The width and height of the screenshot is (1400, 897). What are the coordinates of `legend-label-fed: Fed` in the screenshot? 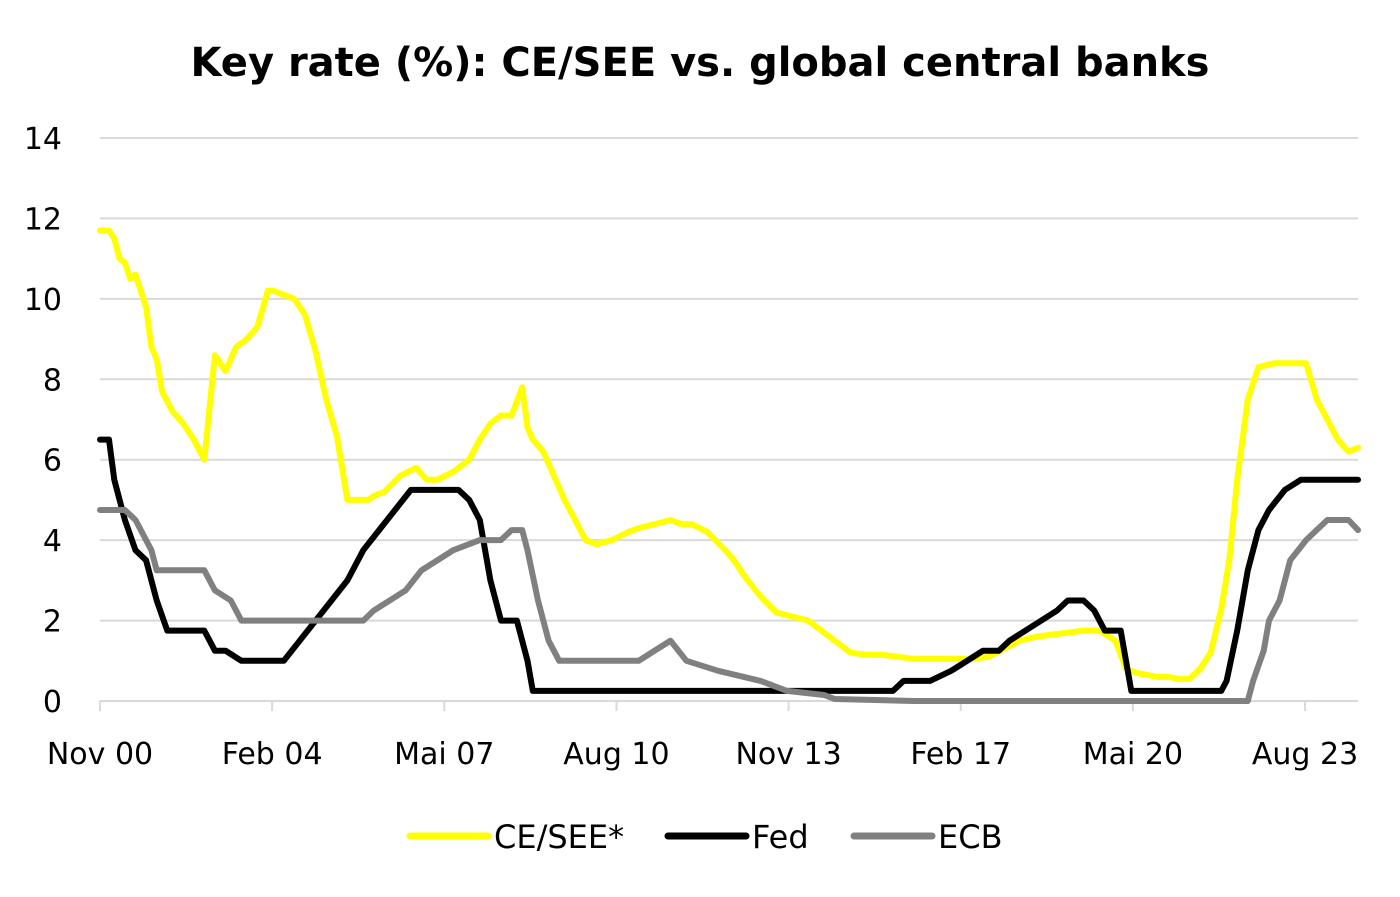 It's located at (780, 837).